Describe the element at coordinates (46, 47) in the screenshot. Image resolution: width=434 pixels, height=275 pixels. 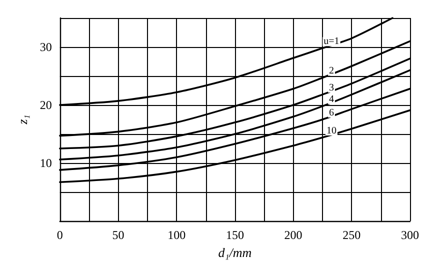
I see `y-tick-label: 30` at that location.